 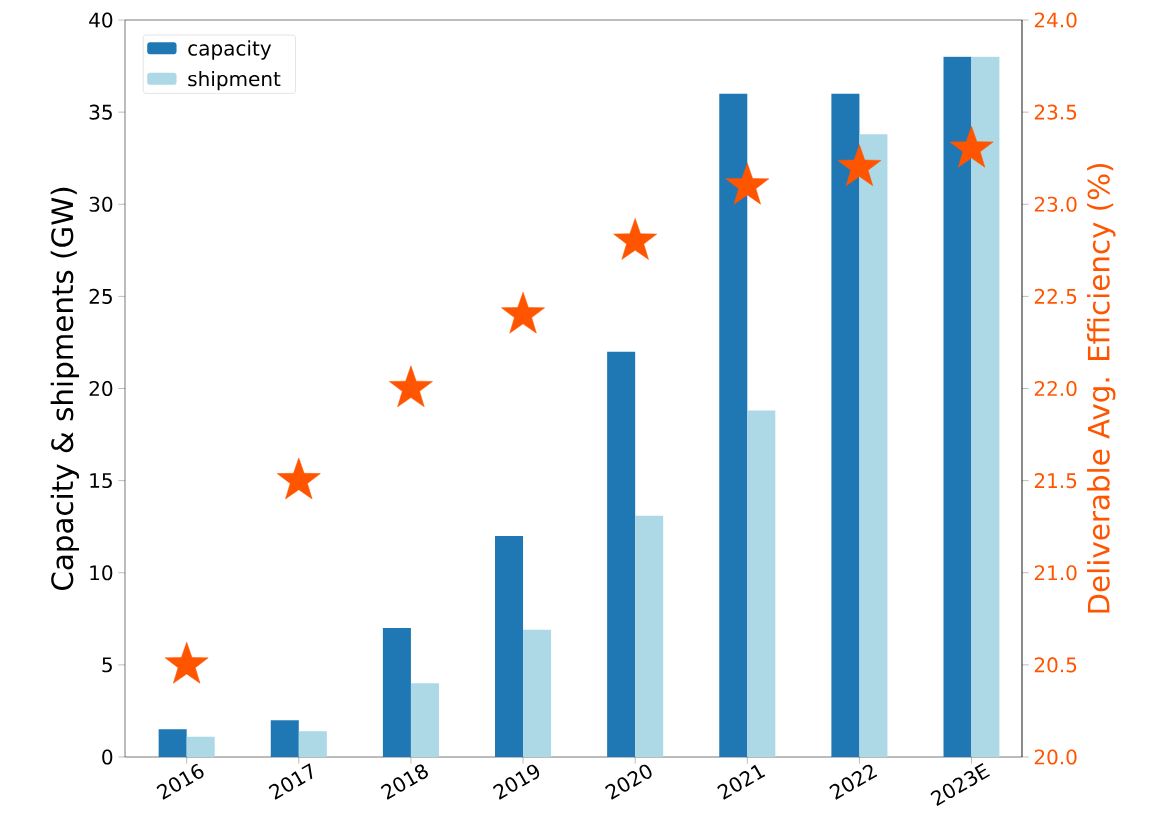 I want to click on y-tick-label: 5, so click(x=107, y=665).